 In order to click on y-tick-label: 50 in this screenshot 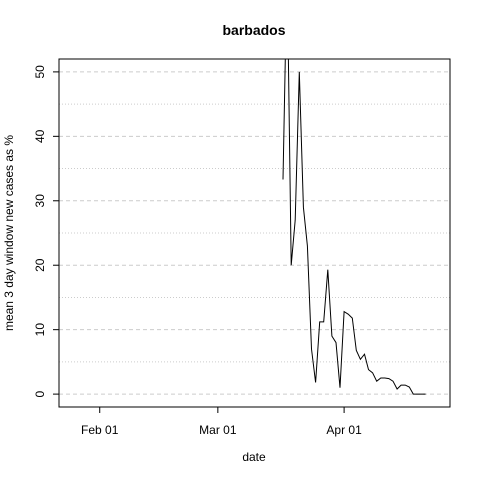, I will do `click(40, 72)`.